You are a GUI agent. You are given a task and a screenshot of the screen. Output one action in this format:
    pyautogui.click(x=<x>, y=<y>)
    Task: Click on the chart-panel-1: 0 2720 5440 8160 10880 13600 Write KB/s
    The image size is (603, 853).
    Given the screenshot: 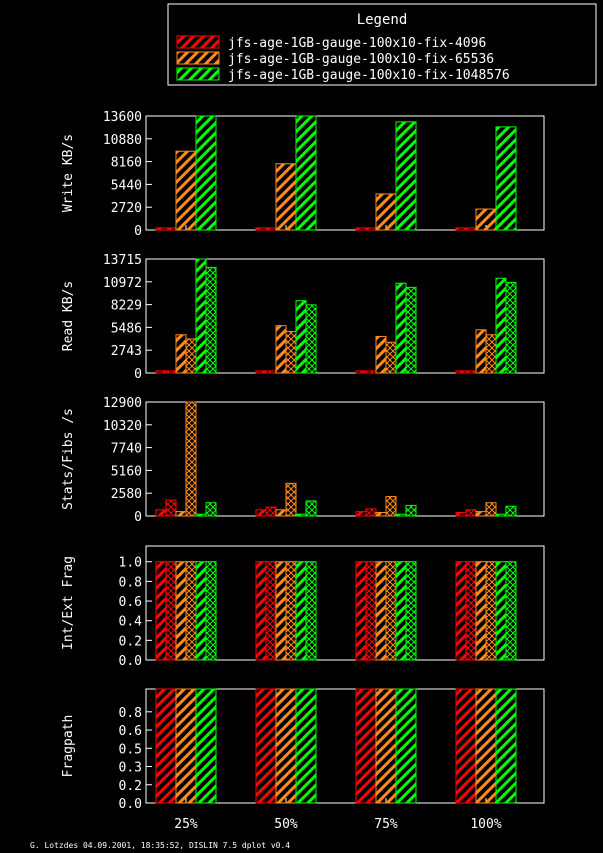 What is the action you would take?
    pyautogui.click(x=303, y=174)
    